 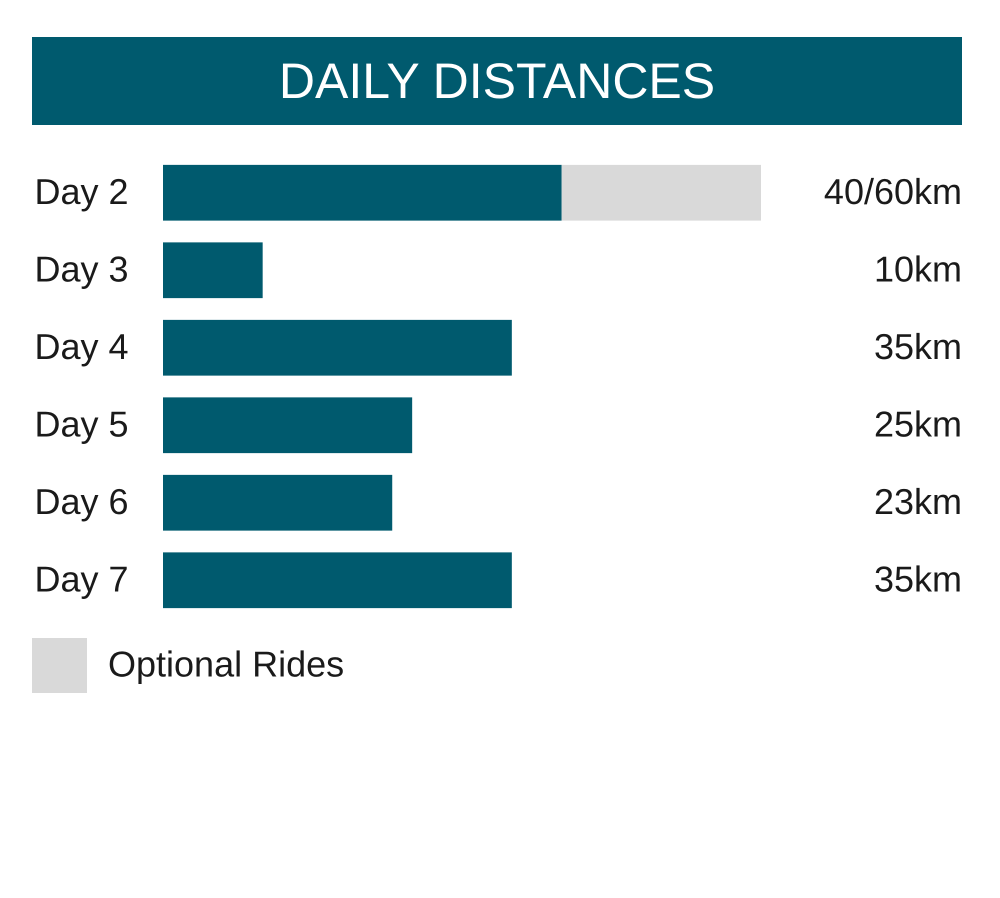 I want to click on data-label: 25km, so click(x=918, y=423).